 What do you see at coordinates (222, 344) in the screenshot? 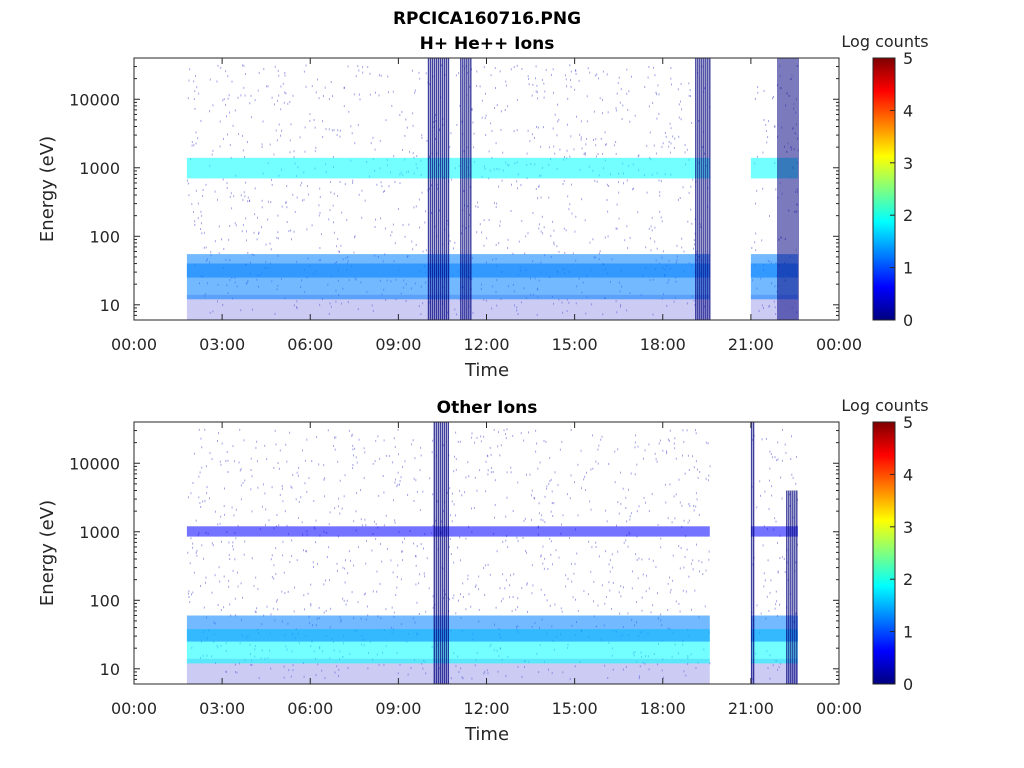
I see `x-tick-label: 03:00` at bounding box center [222, 344].